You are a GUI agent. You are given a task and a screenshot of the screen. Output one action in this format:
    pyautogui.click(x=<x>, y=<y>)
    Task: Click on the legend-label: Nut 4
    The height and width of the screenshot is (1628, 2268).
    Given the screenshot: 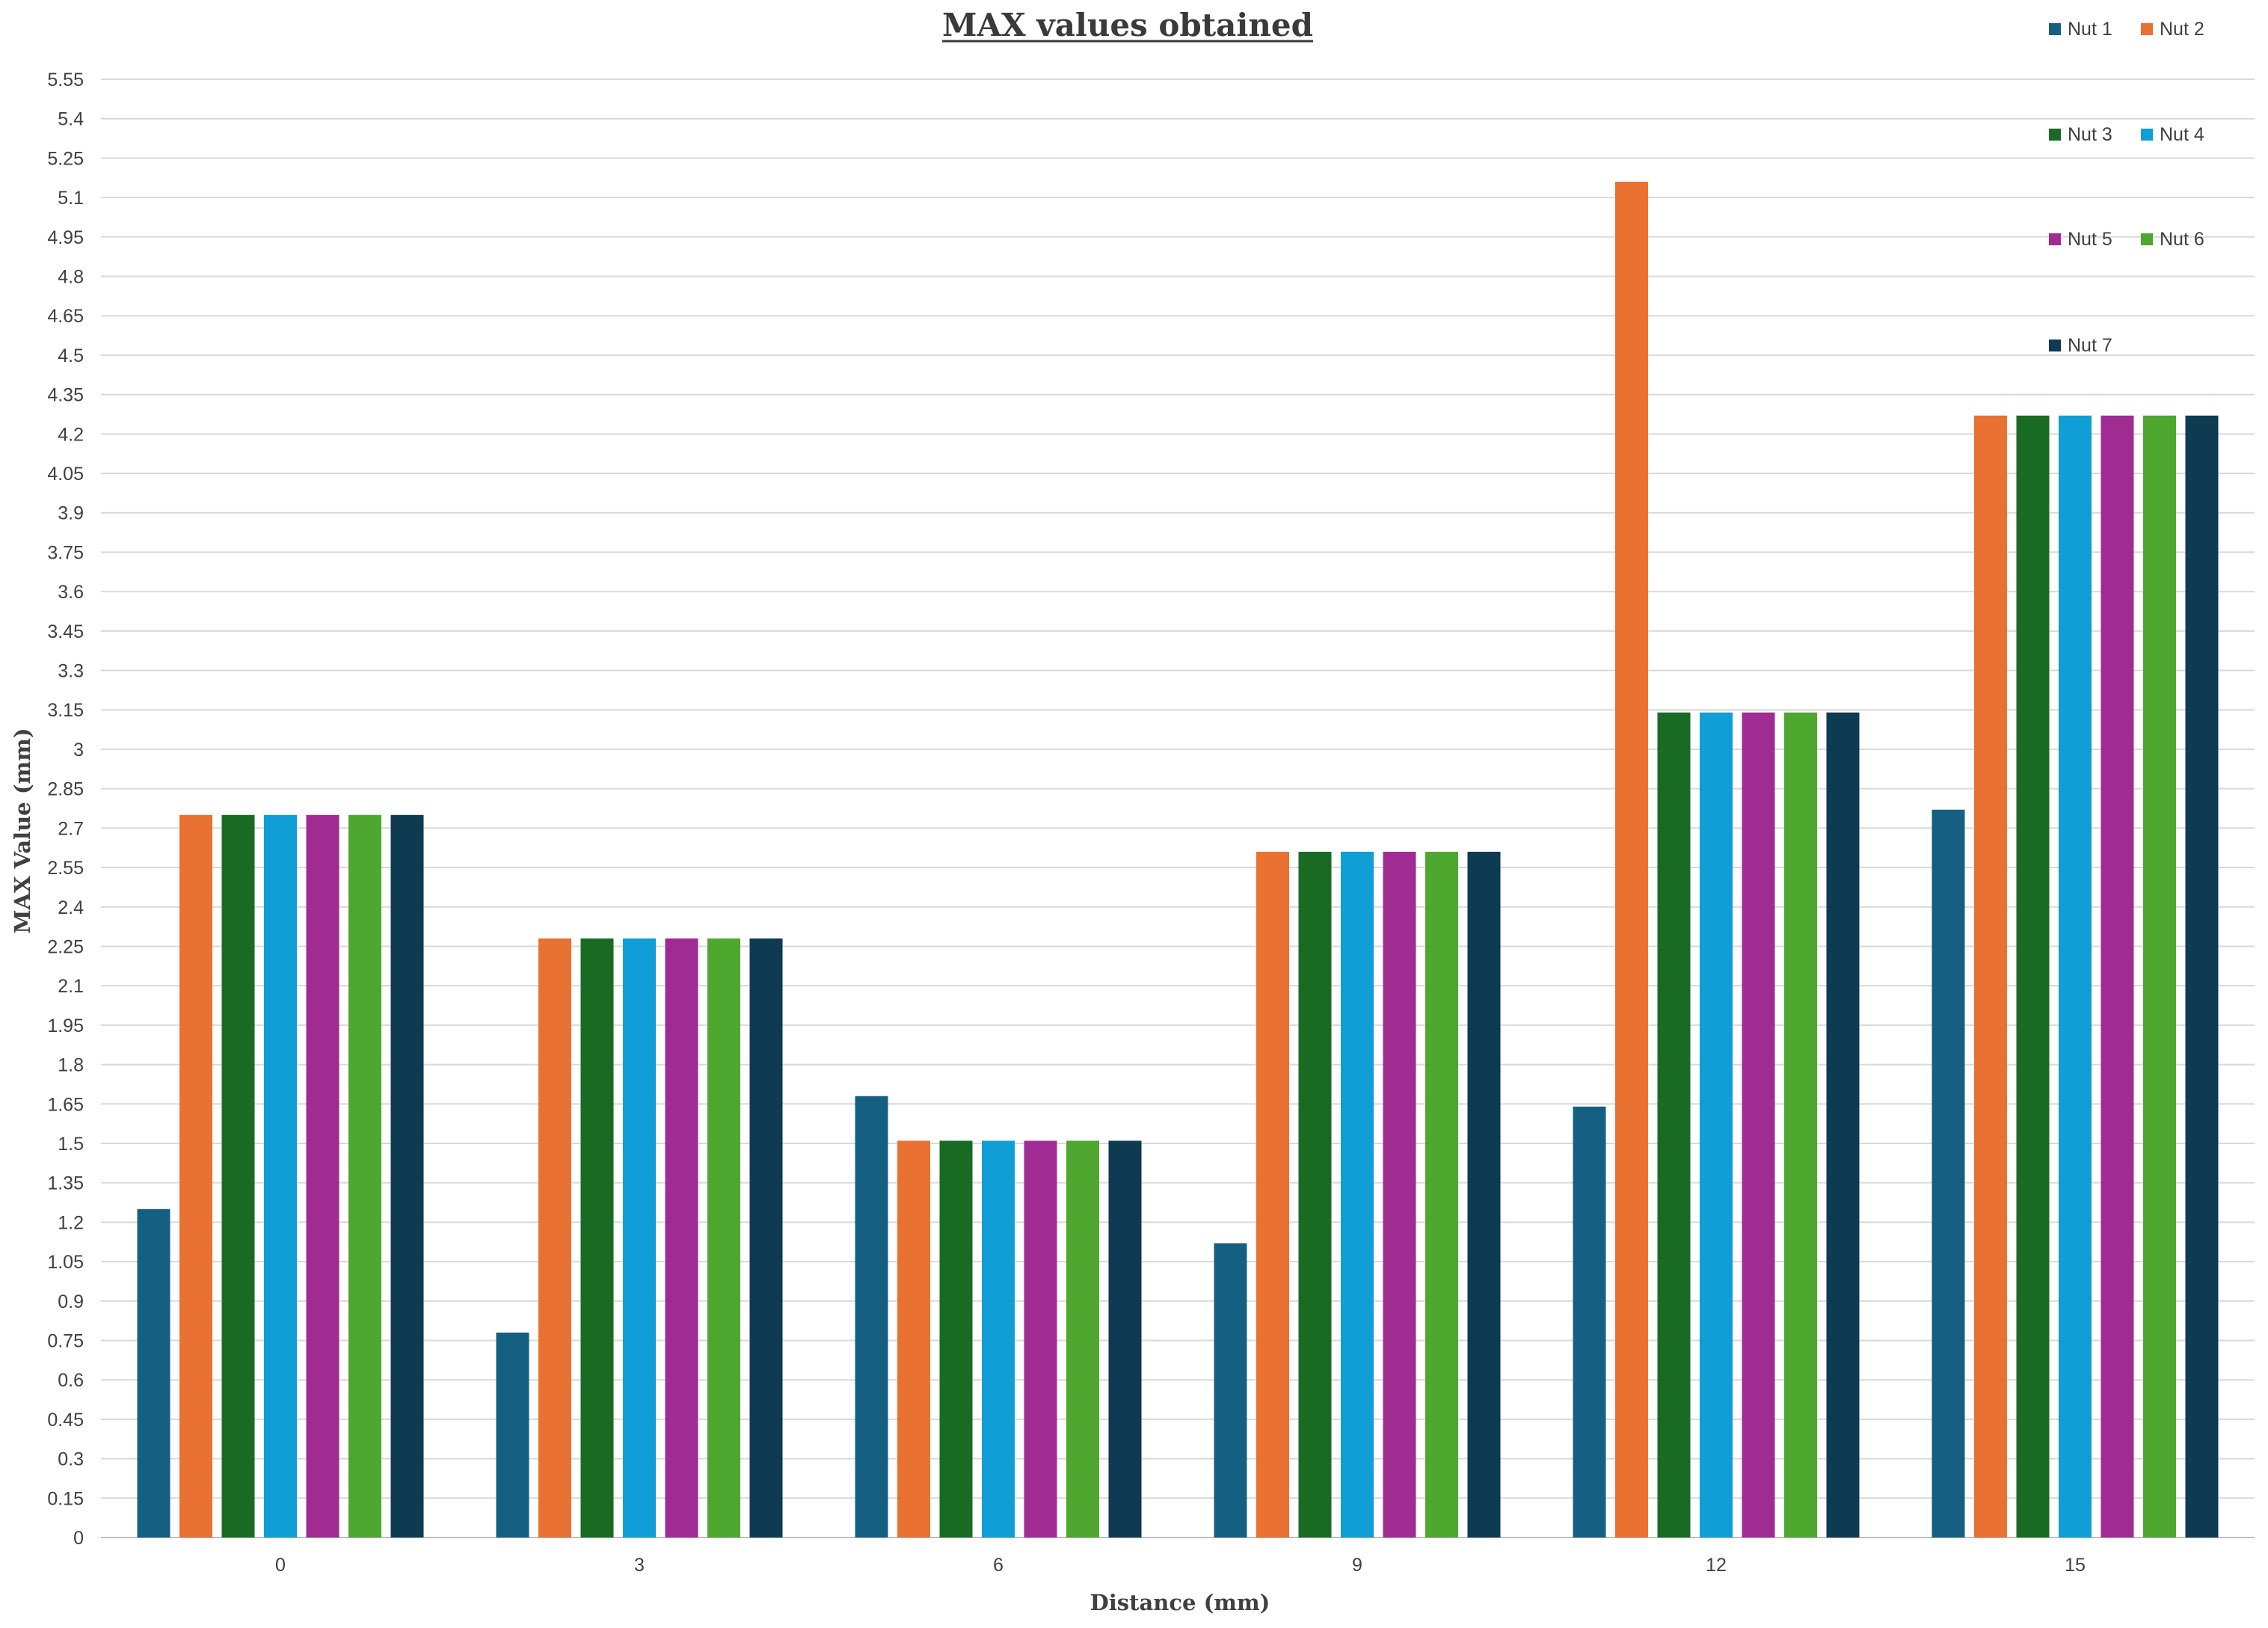 What is the action you would take?
    pyautogui.click(x=2182, y=134)
    